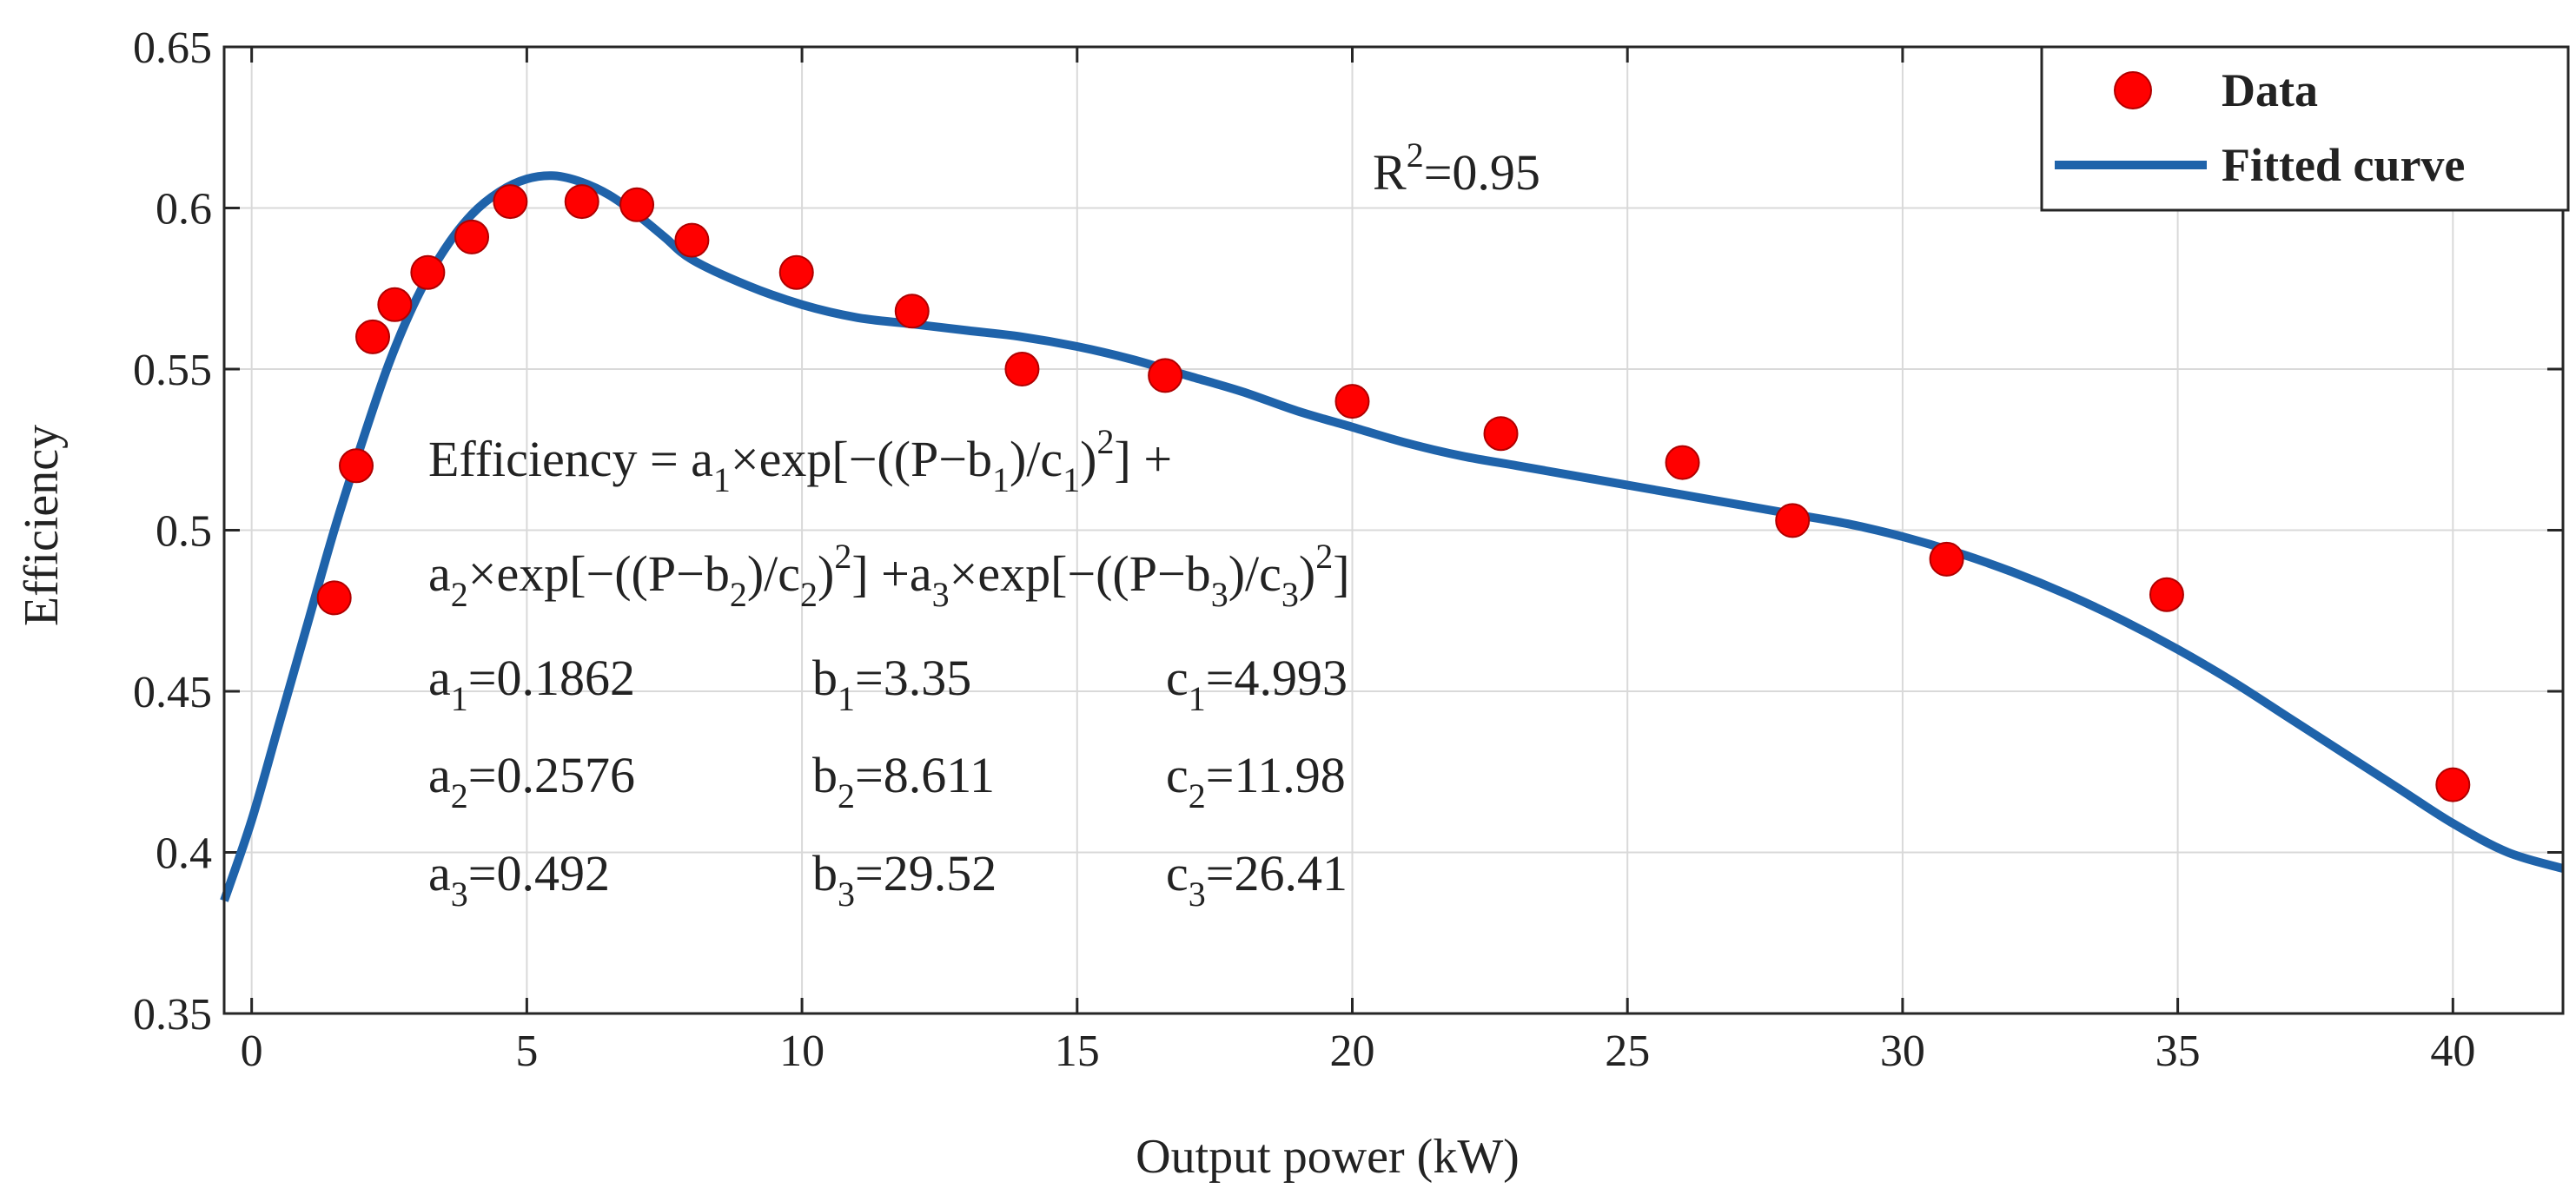 The image size is (2576, 1195). I want to click on coef-b3: b3=29.52, so click(904, 880).